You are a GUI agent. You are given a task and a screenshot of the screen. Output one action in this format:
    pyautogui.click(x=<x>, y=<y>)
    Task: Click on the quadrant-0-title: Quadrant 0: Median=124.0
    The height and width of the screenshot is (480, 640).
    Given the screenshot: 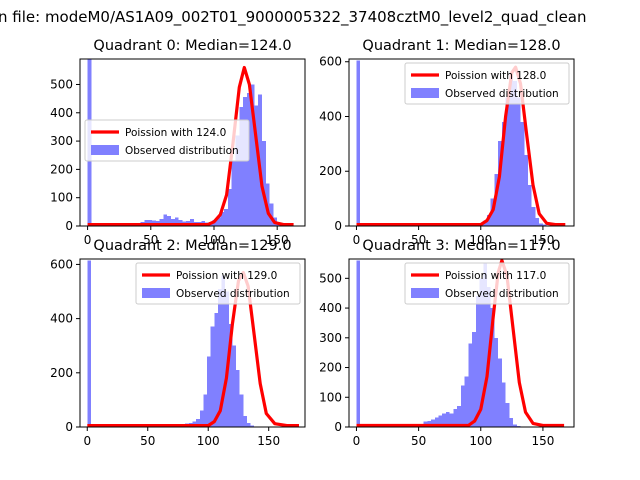 What is the action you would take?
    pyautogui.click(x=192, y=46)
    